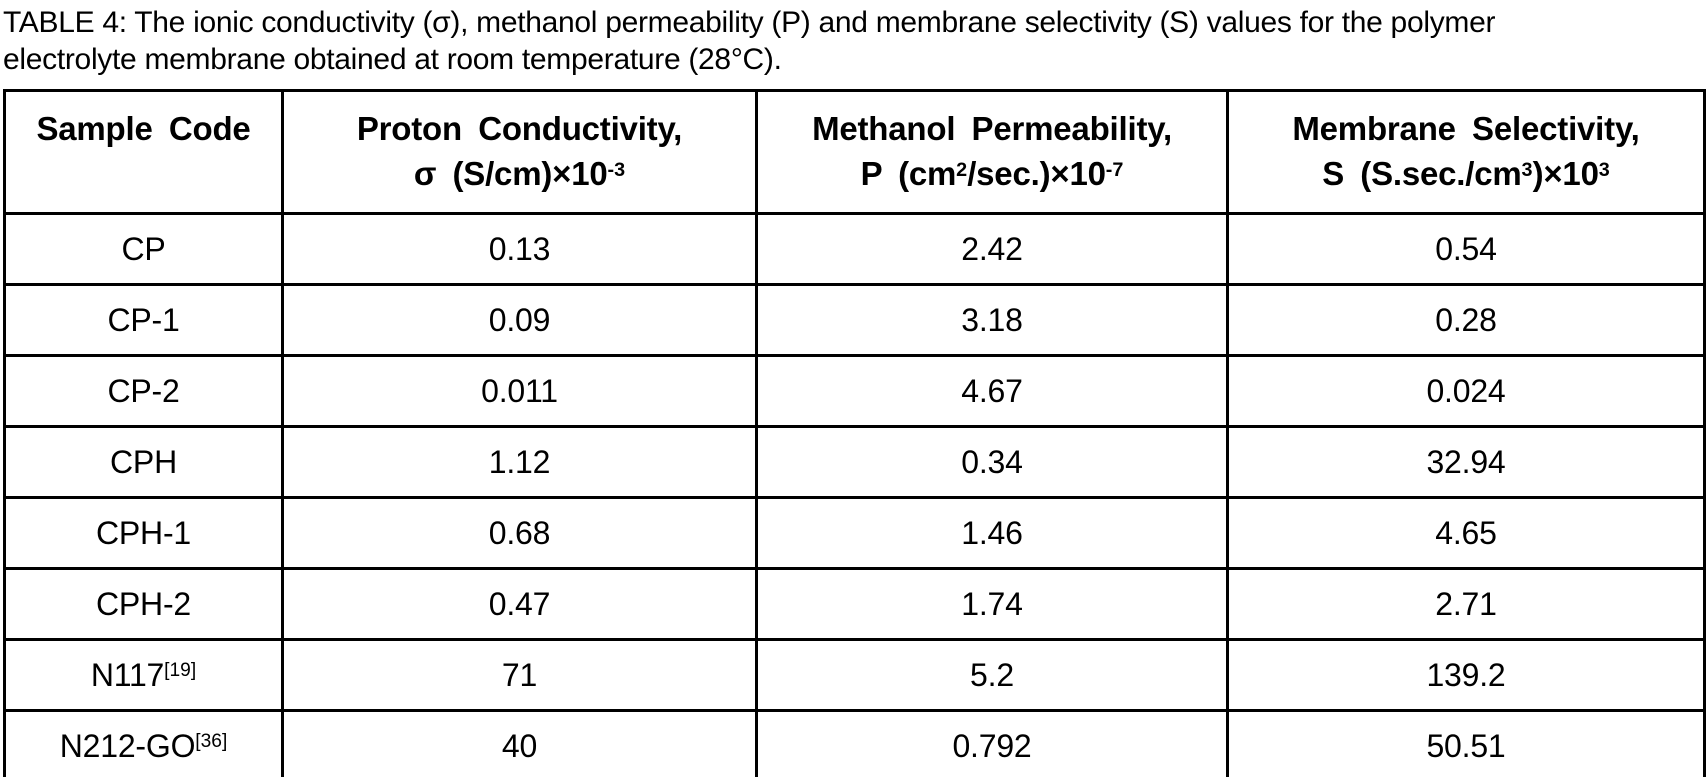 This screenshot has width=1706, height=777. What do you see at coordinates (992, 604) in the screenshot?
I see `permeability-cell: 1.74` at bounding box center [992, 604].